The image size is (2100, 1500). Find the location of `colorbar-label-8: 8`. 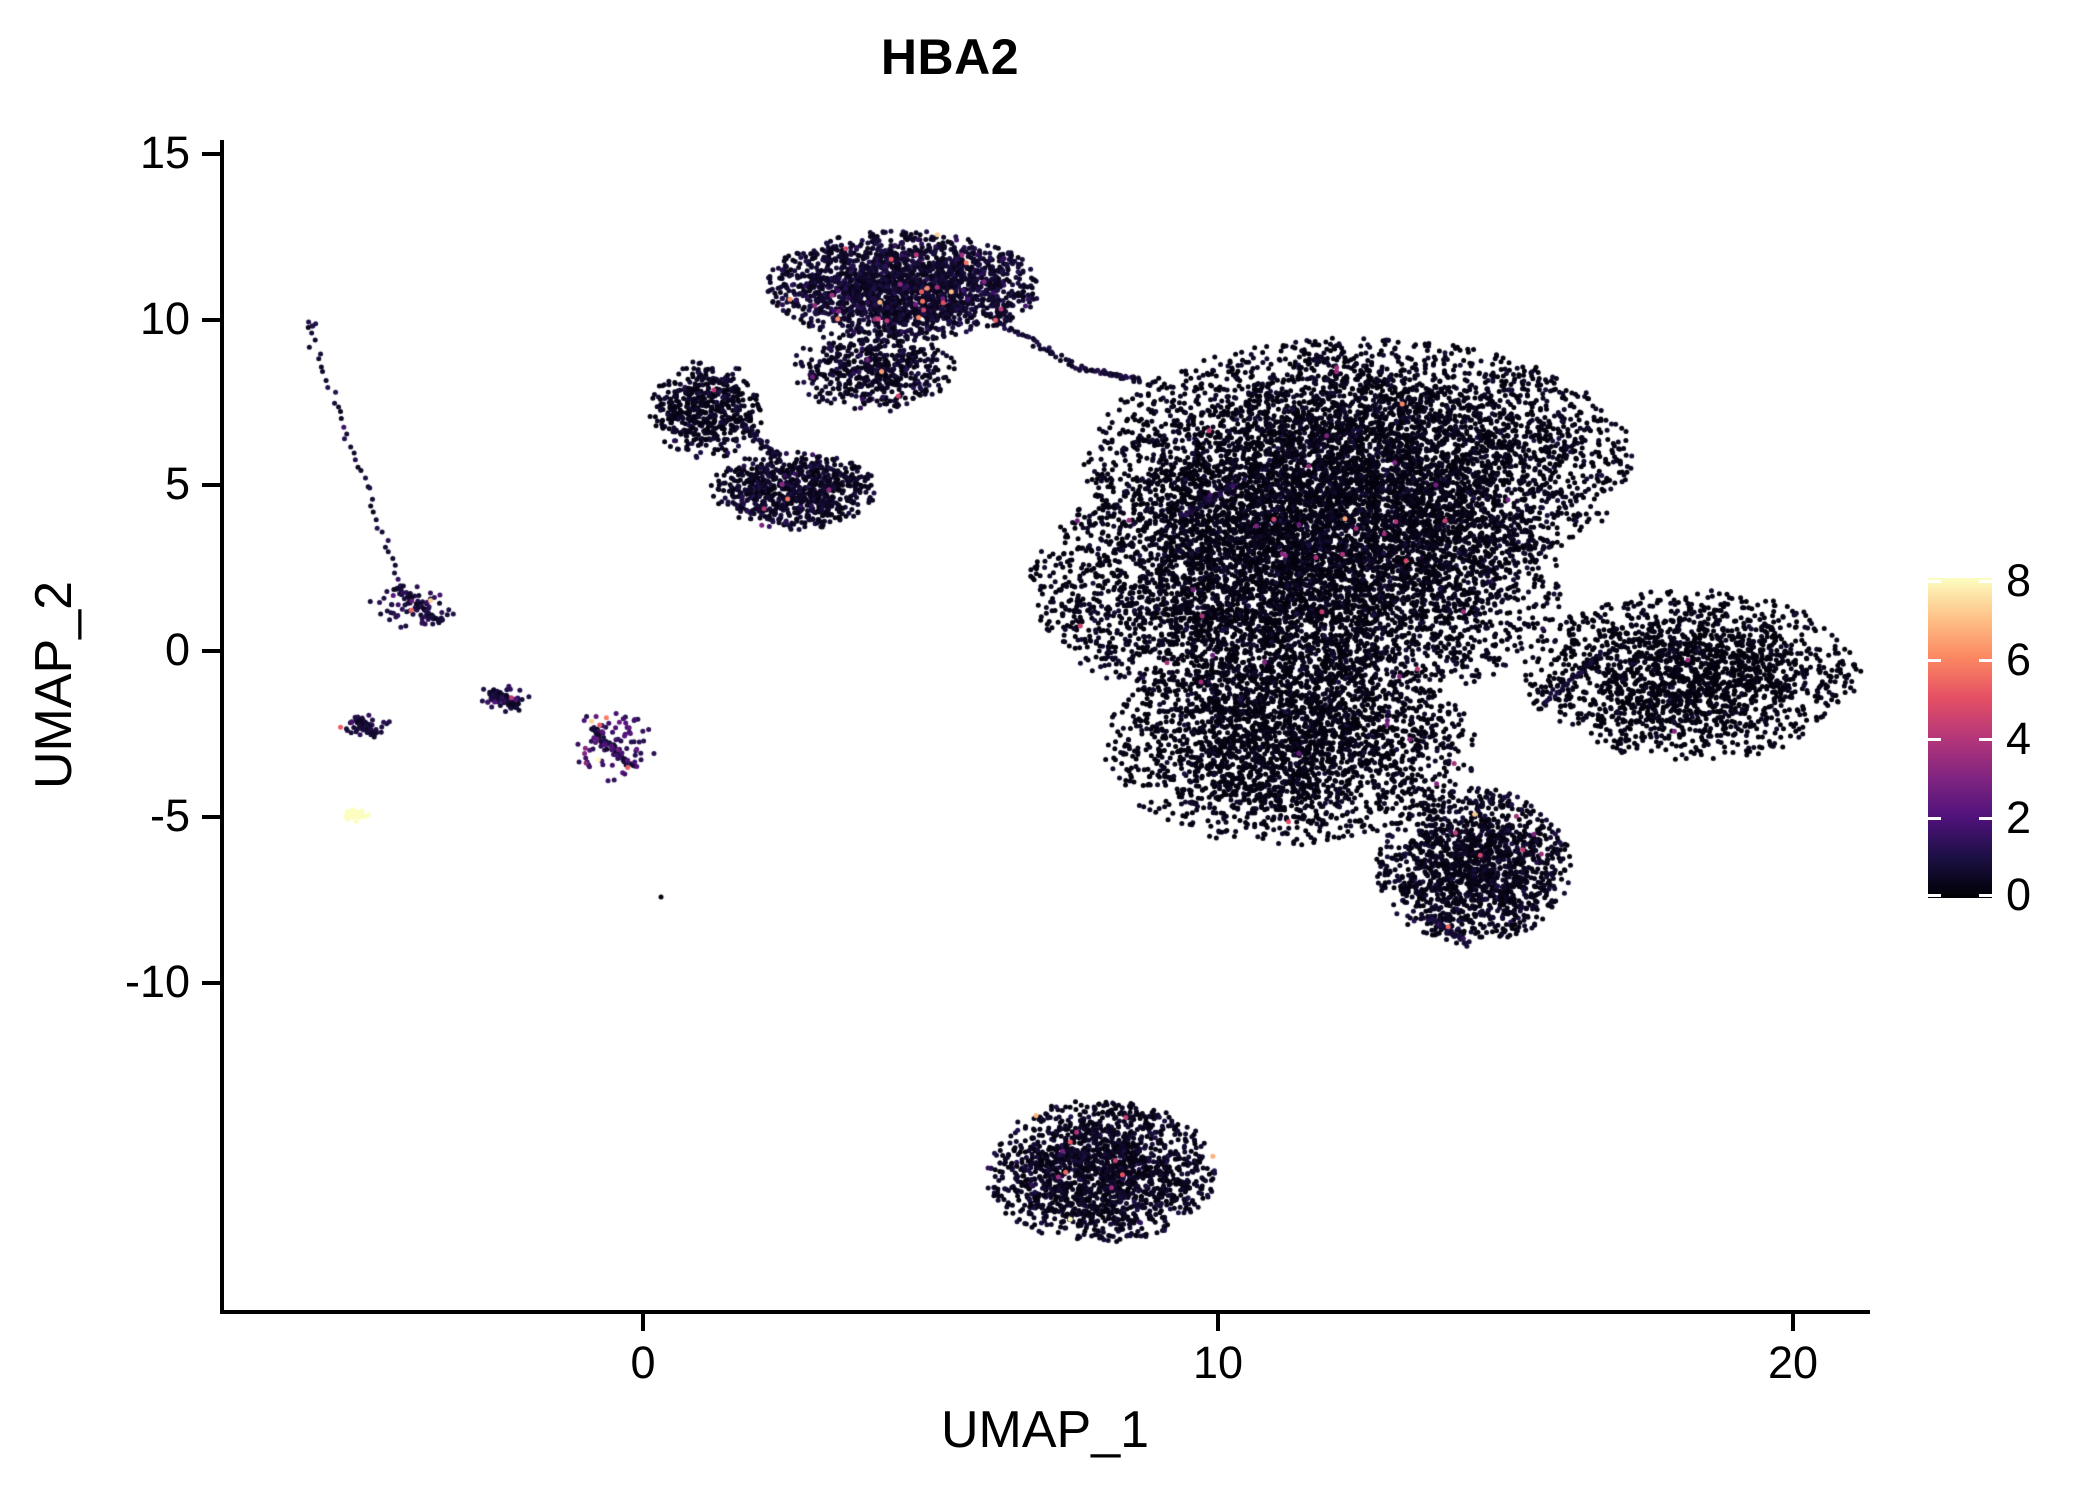

colorbar-label-8: 8 is located at coordinates (2019, 580).